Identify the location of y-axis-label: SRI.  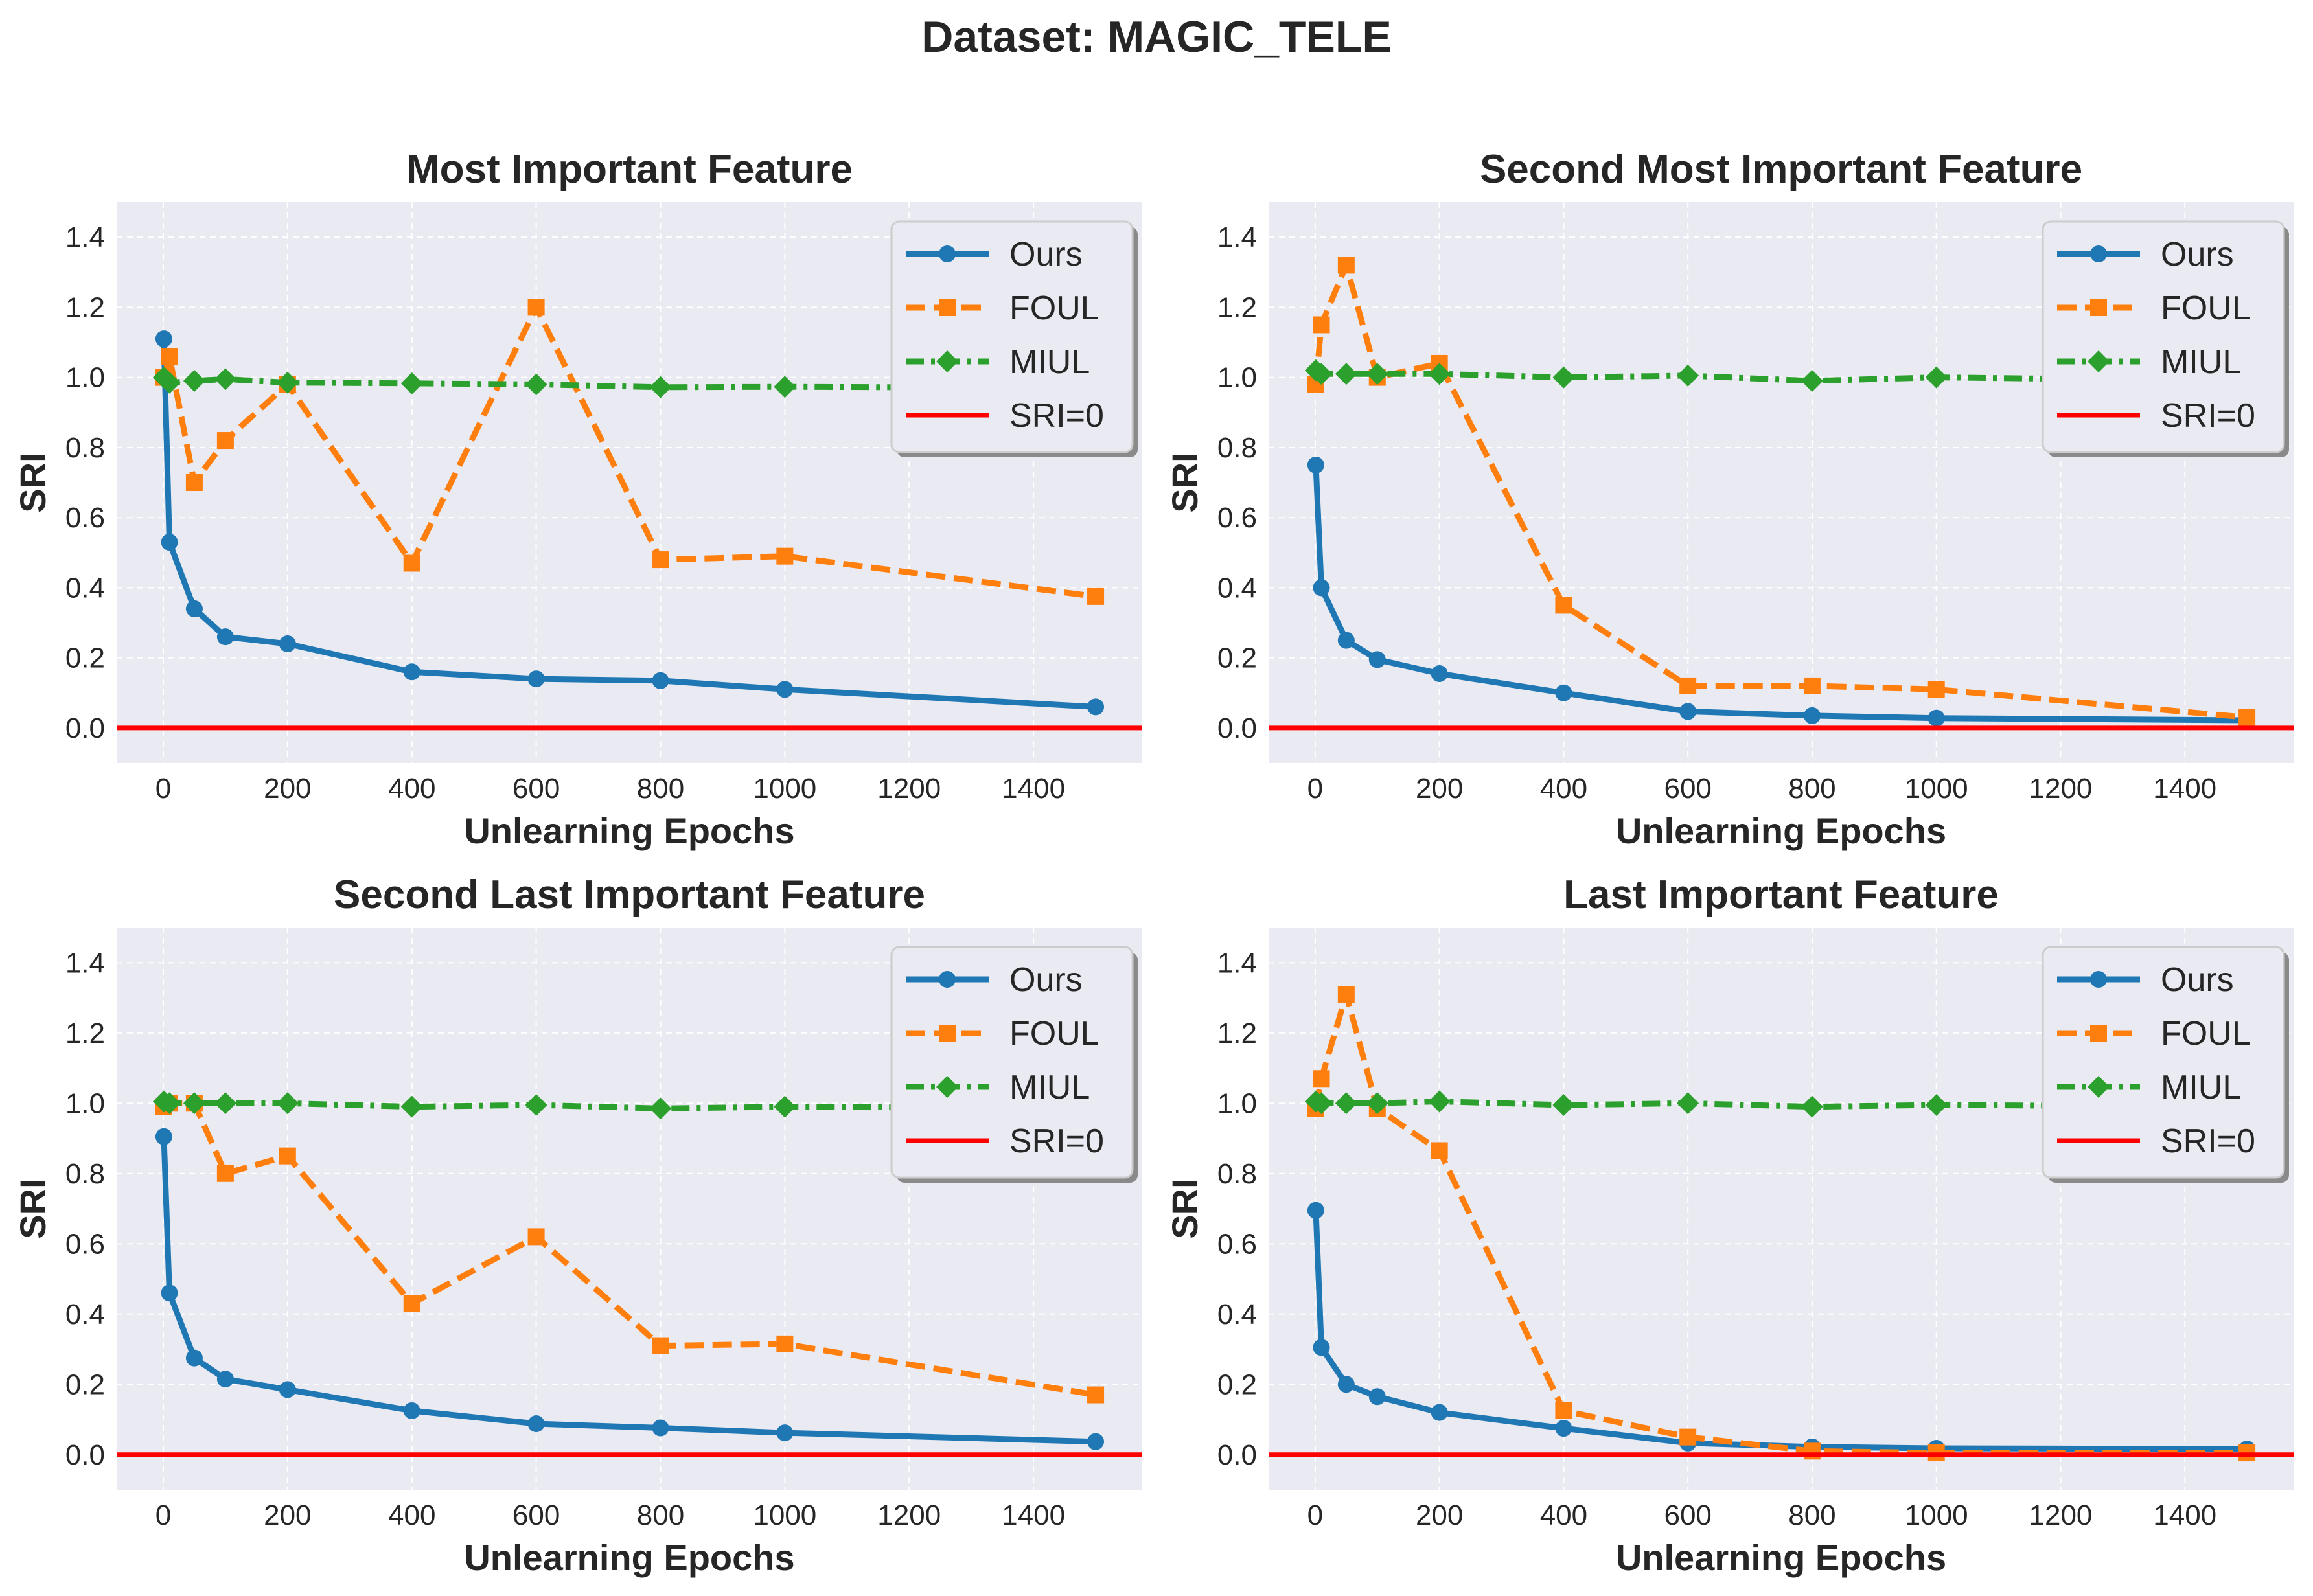
(32, 1208).